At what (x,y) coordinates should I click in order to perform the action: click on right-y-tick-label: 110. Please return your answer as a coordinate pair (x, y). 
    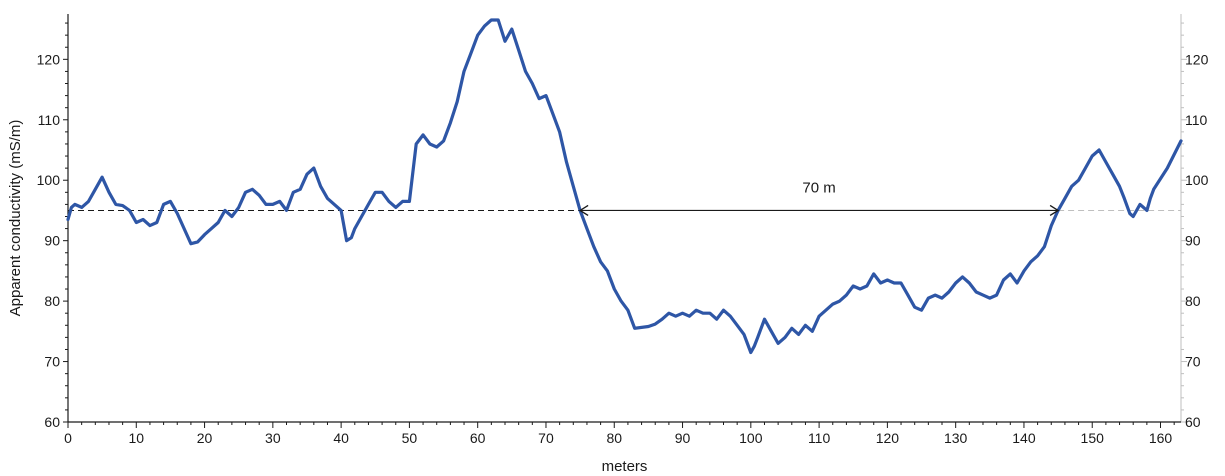
    Looking at the image, I should click on (1196, 120).